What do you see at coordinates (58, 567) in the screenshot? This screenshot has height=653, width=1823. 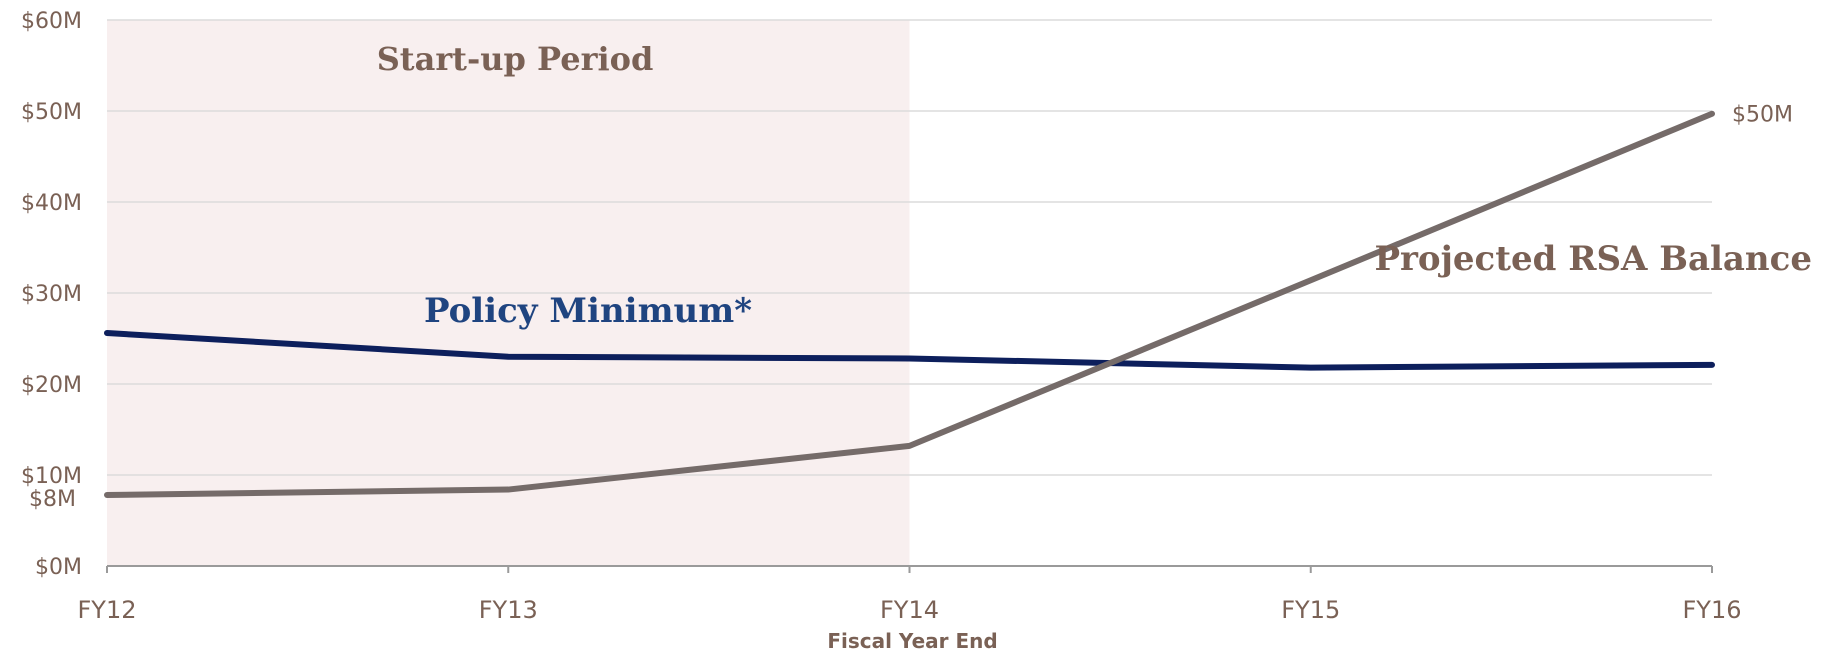 I see `y-tick-label: $0M` at bounding box center [58, 567].